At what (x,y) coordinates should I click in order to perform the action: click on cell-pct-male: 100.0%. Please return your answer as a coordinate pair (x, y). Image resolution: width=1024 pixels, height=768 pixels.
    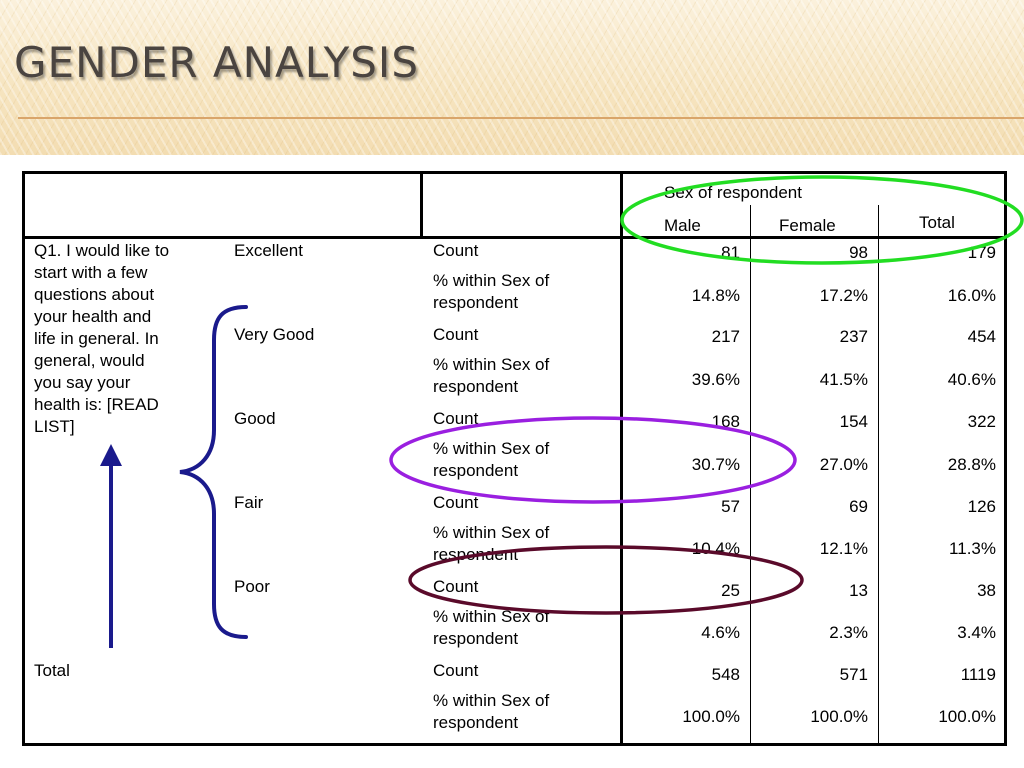
    Looking at the image, I should click on (711, 716).